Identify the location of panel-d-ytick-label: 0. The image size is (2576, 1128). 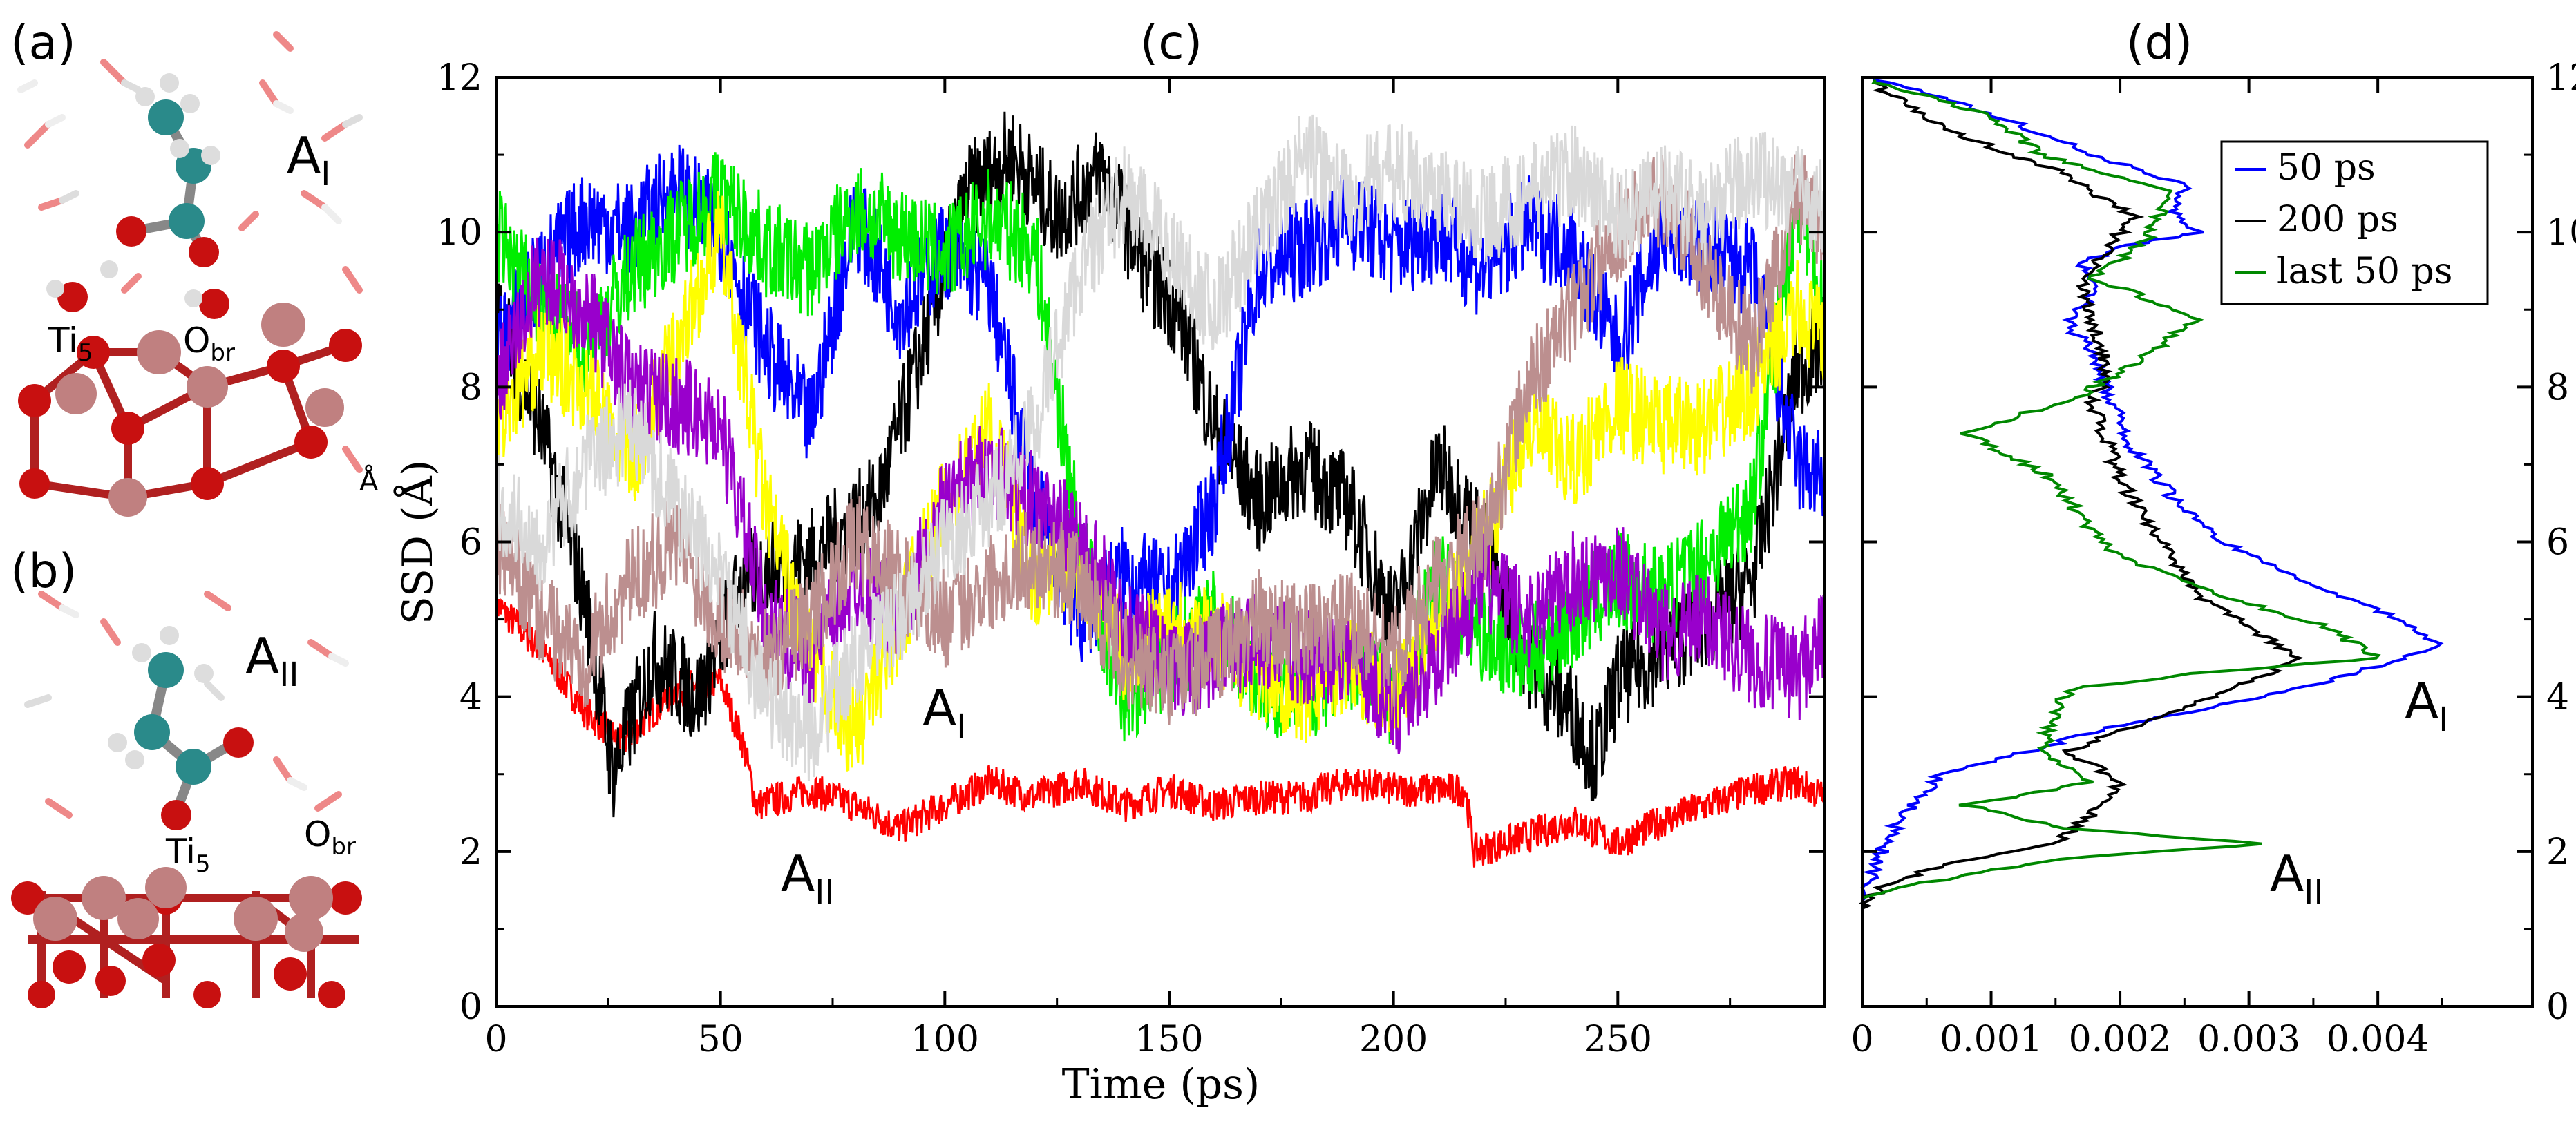
(2557, 1007).